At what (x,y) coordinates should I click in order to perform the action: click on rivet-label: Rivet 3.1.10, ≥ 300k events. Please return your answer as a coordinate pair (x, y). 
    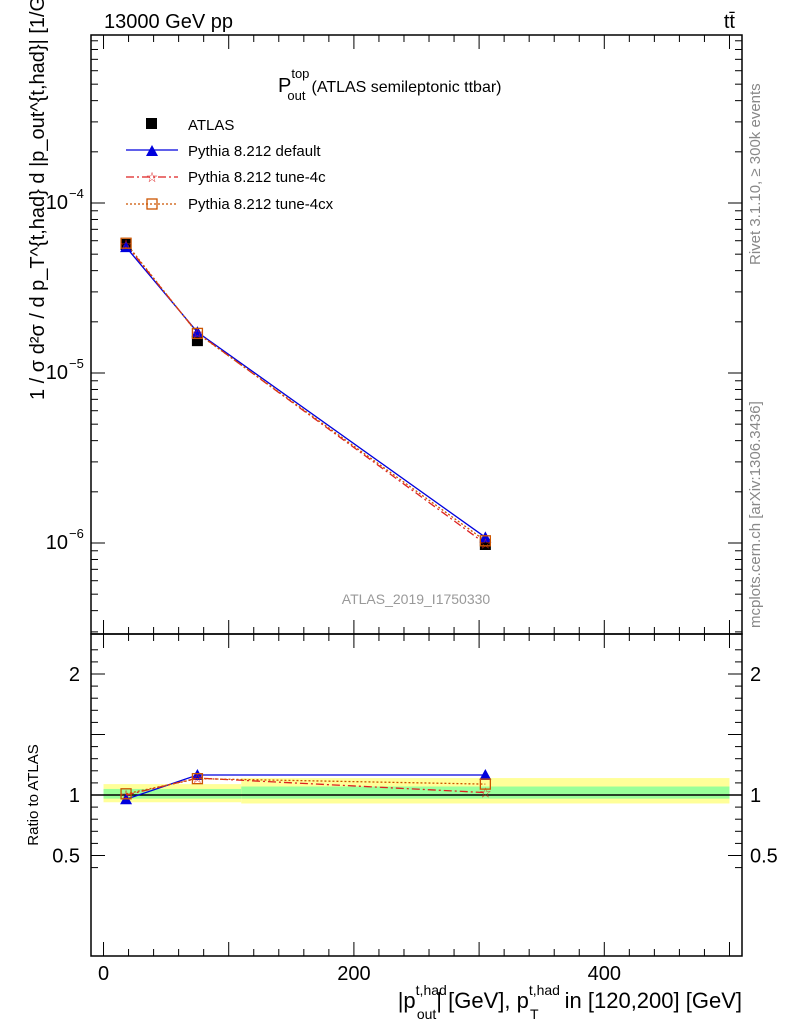
    Looking at the image, I should click on (755, 174).